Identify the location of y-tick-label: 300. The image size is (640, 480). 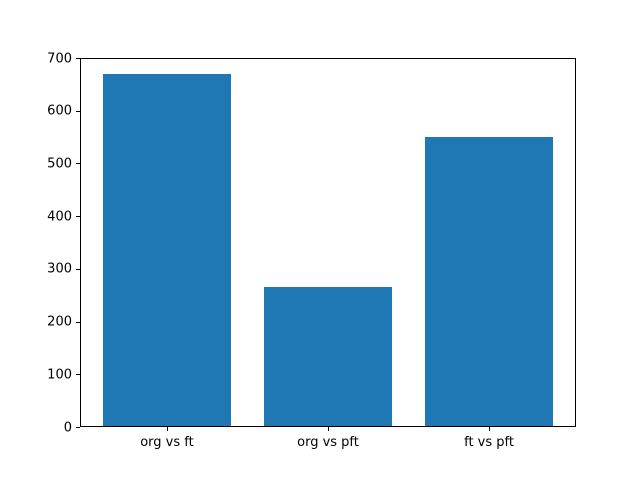
(59, 269).